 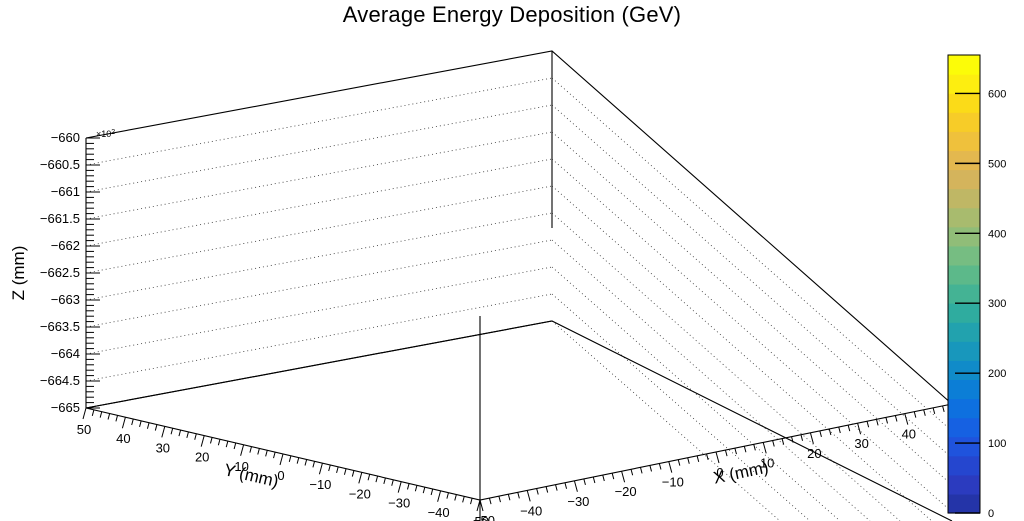 I want to click on y-axis-tick-label: −20, so click(x=360, y=493).